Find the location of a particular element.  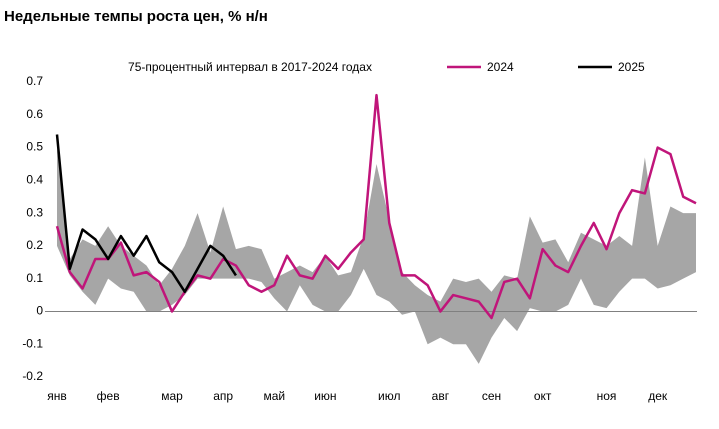

x-tick-label: янв is located at coordinates (57, 396).